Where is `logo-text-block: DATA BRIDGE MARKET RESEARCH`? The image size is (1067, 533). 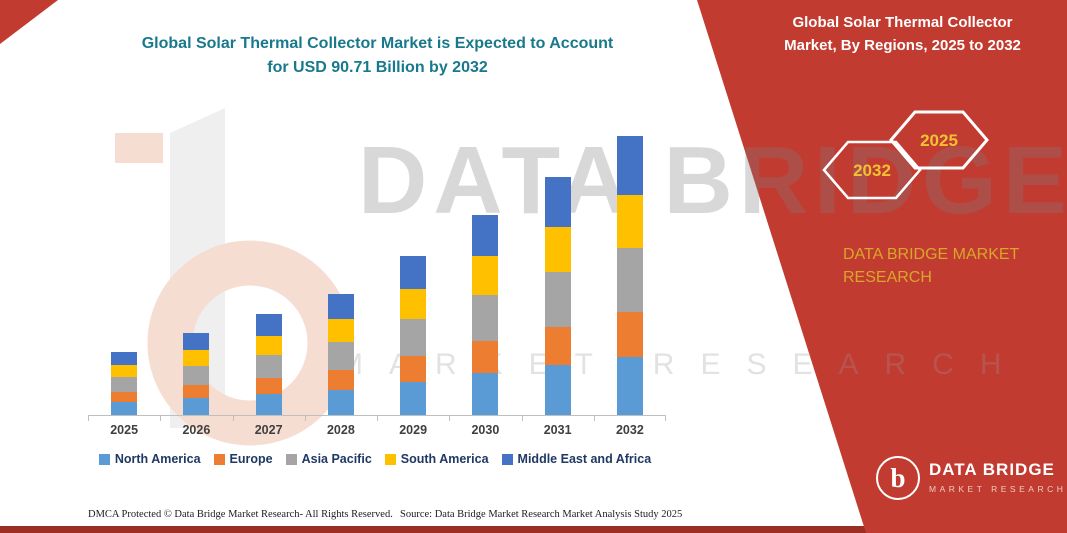 logo-text-block: DATA BRIDGE MARKET RESEARCH is located at coordinates (997, 475).